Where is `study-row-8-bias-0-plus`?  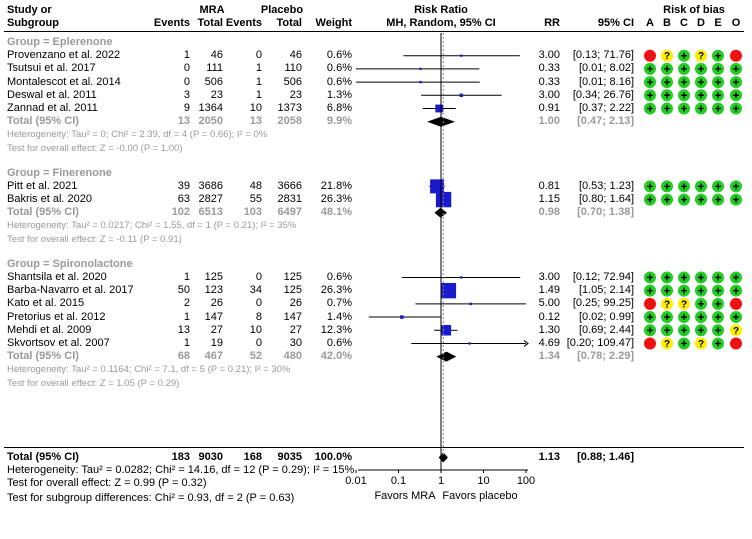
study-row-8-bias-0-plus is located at coordinates (650, 277).